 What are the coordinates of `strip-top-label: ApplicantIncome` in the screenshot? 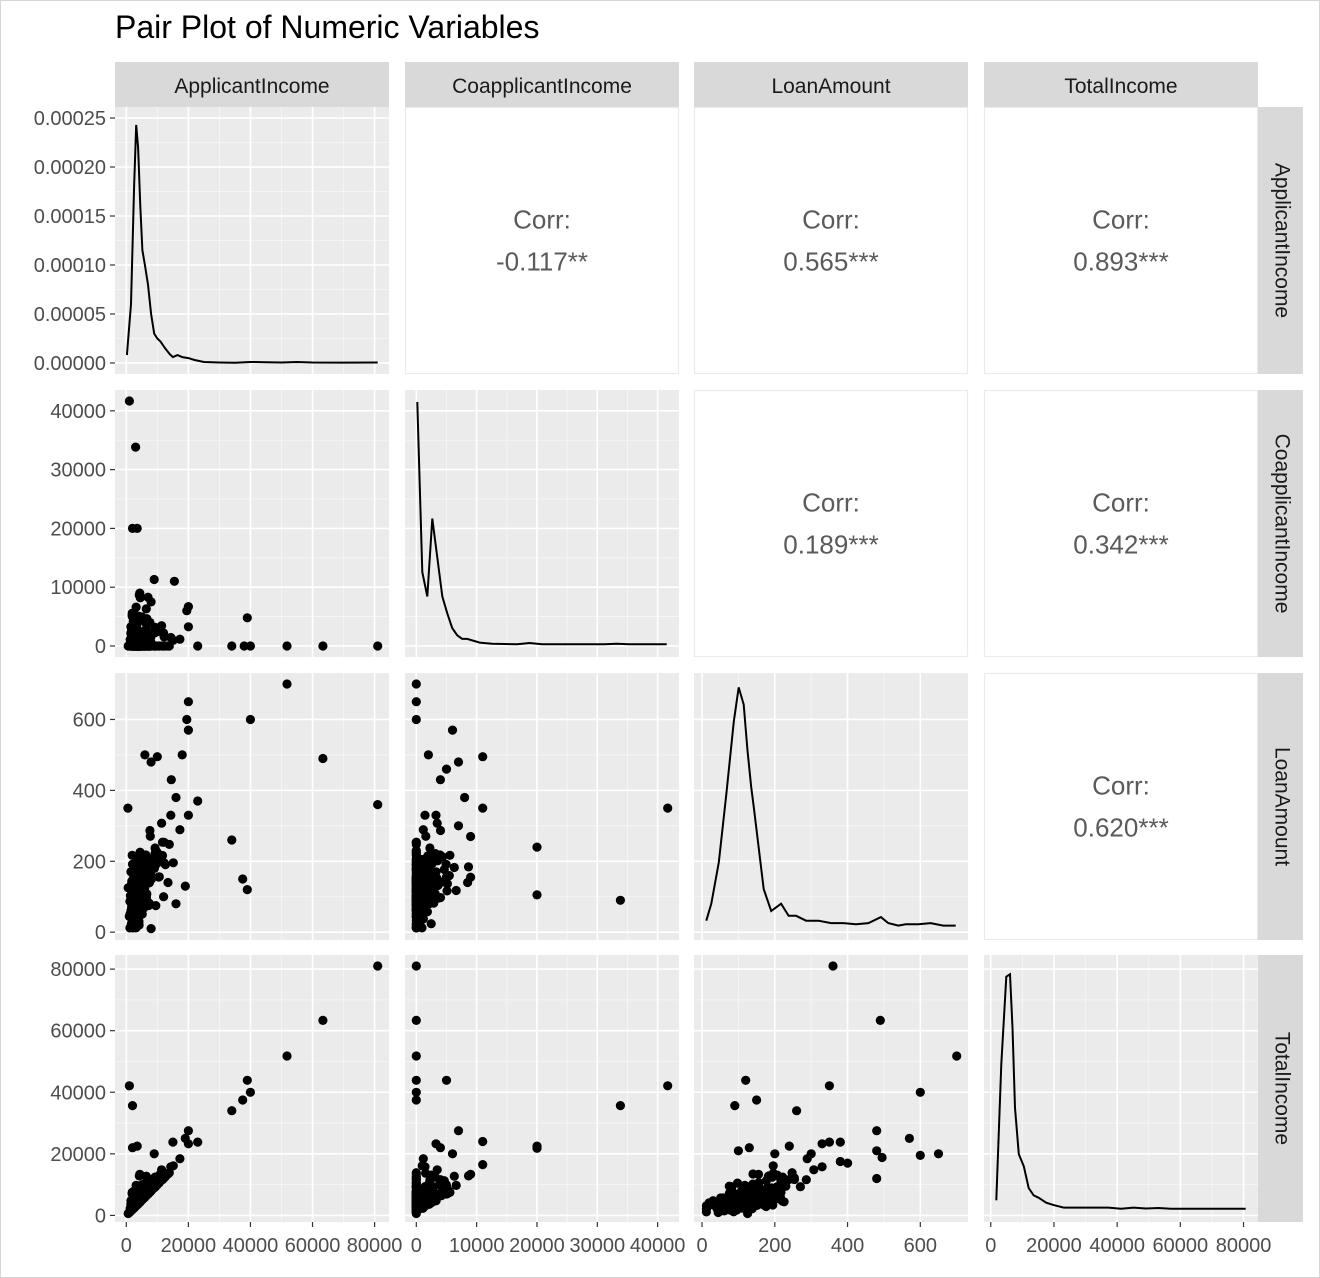 It's located at (251, 86).